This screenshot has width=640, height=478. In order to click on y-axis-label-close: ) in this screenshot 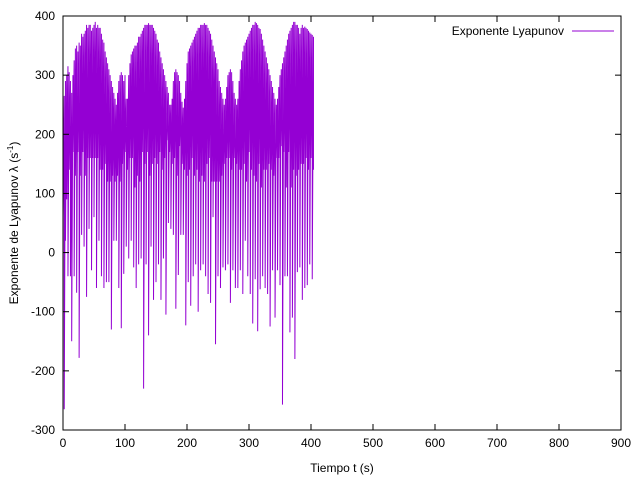, I will do `click(14, 144)`.